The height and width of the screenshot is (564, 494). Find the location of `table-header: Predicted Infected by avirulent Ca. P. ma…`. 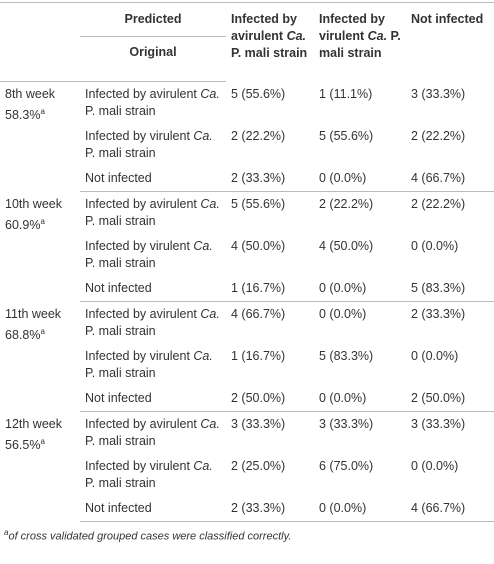

table-header: Predicted Infected by avirulent Ca. P. ma… is located at coordinates (247, 42).